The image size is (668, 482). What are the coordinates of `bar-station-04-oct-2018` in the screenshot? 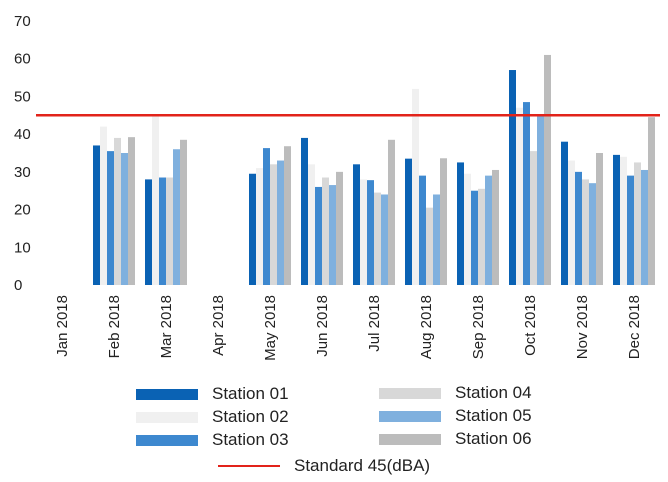 It's located at (533, 218).